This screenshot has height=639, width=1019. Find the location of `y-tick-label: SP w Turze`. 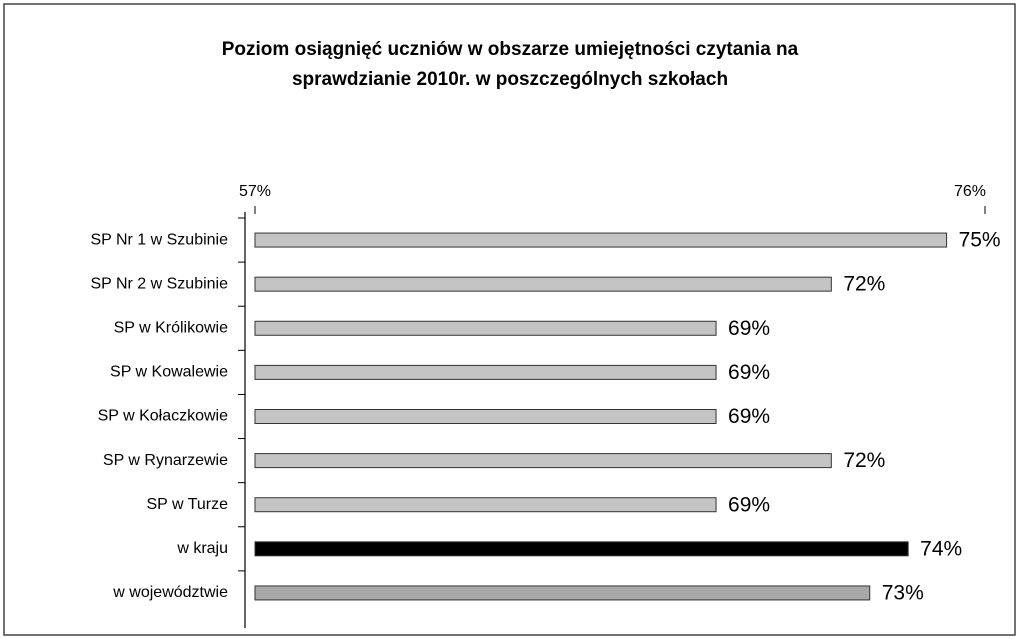

y-tick-label: SP w Turze is located at coordinates (187, 504).